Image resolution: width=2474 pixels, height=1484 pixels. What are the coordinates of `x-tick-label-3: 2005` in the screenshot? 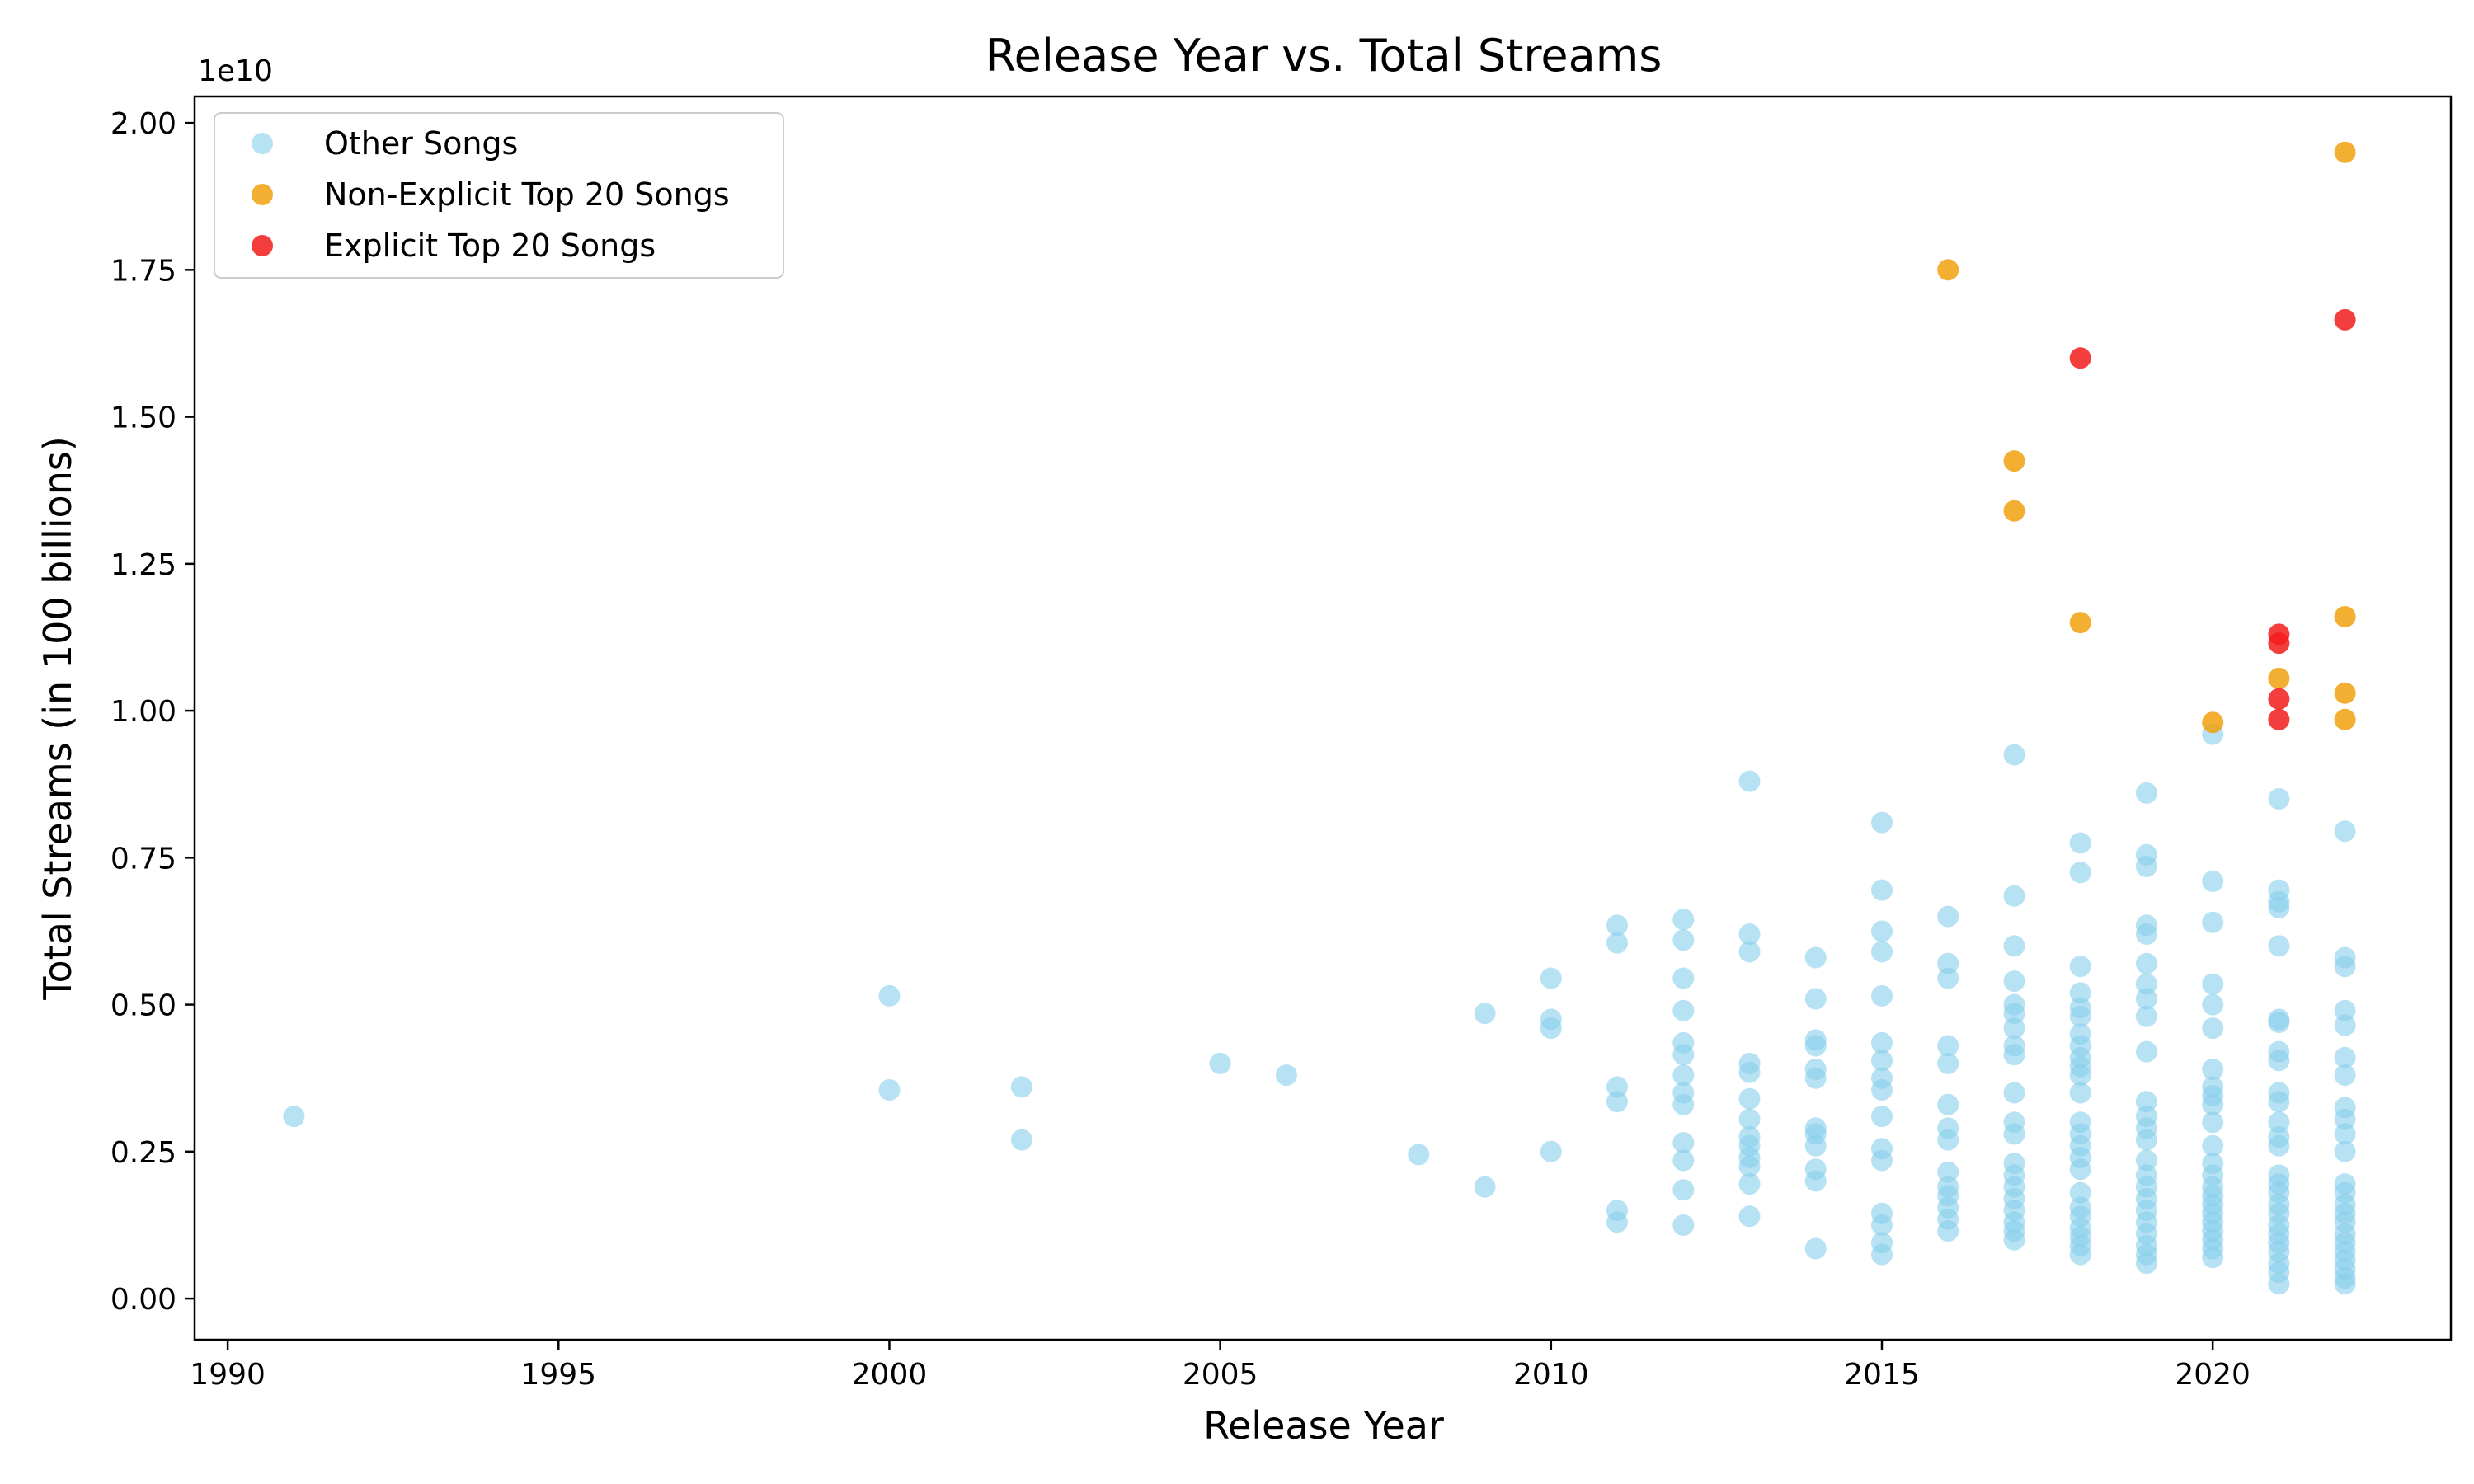 It's located at (1220, 1375).